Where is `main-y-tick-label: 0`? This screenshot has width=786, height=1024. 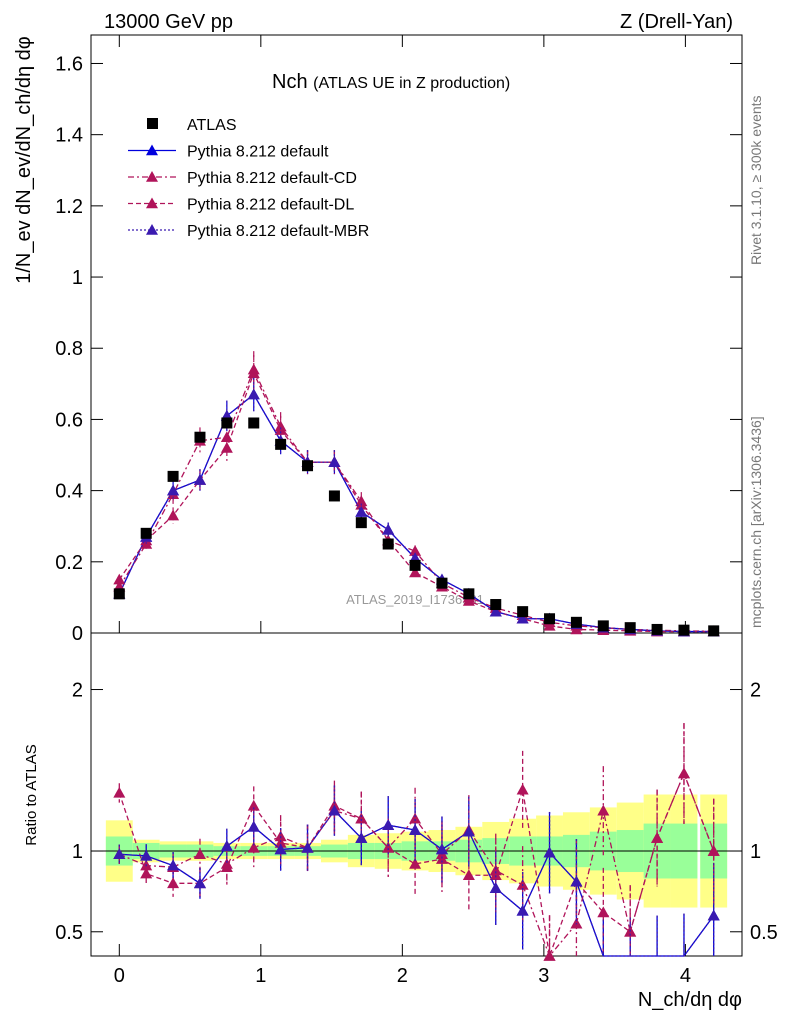
main-y-tick-label: 0 is located at coordinates (77, 634).